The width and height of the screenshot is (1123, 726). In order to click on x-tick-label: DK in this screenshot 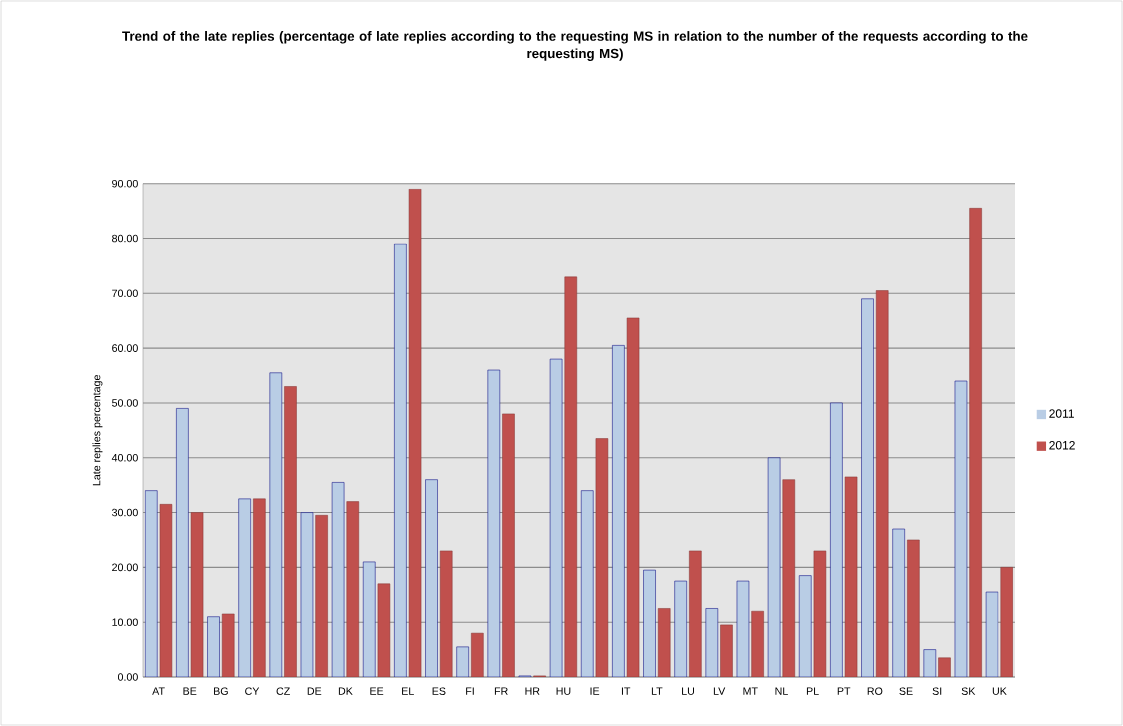, I will do `click(345, 691)`.